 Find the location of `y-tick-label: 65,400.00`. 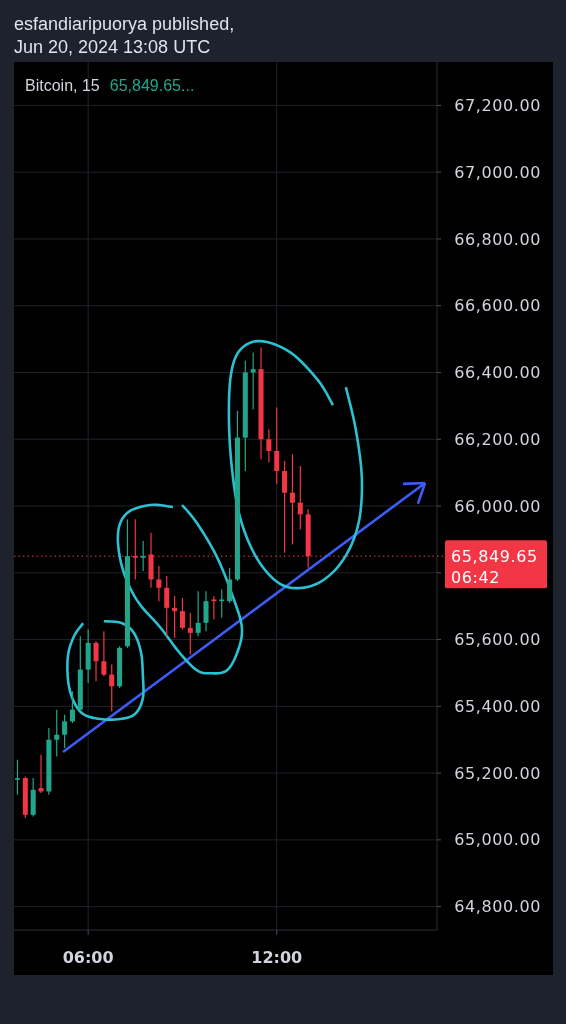

y-tick-label: 65,400.00 is located at coordinates (497, 706).